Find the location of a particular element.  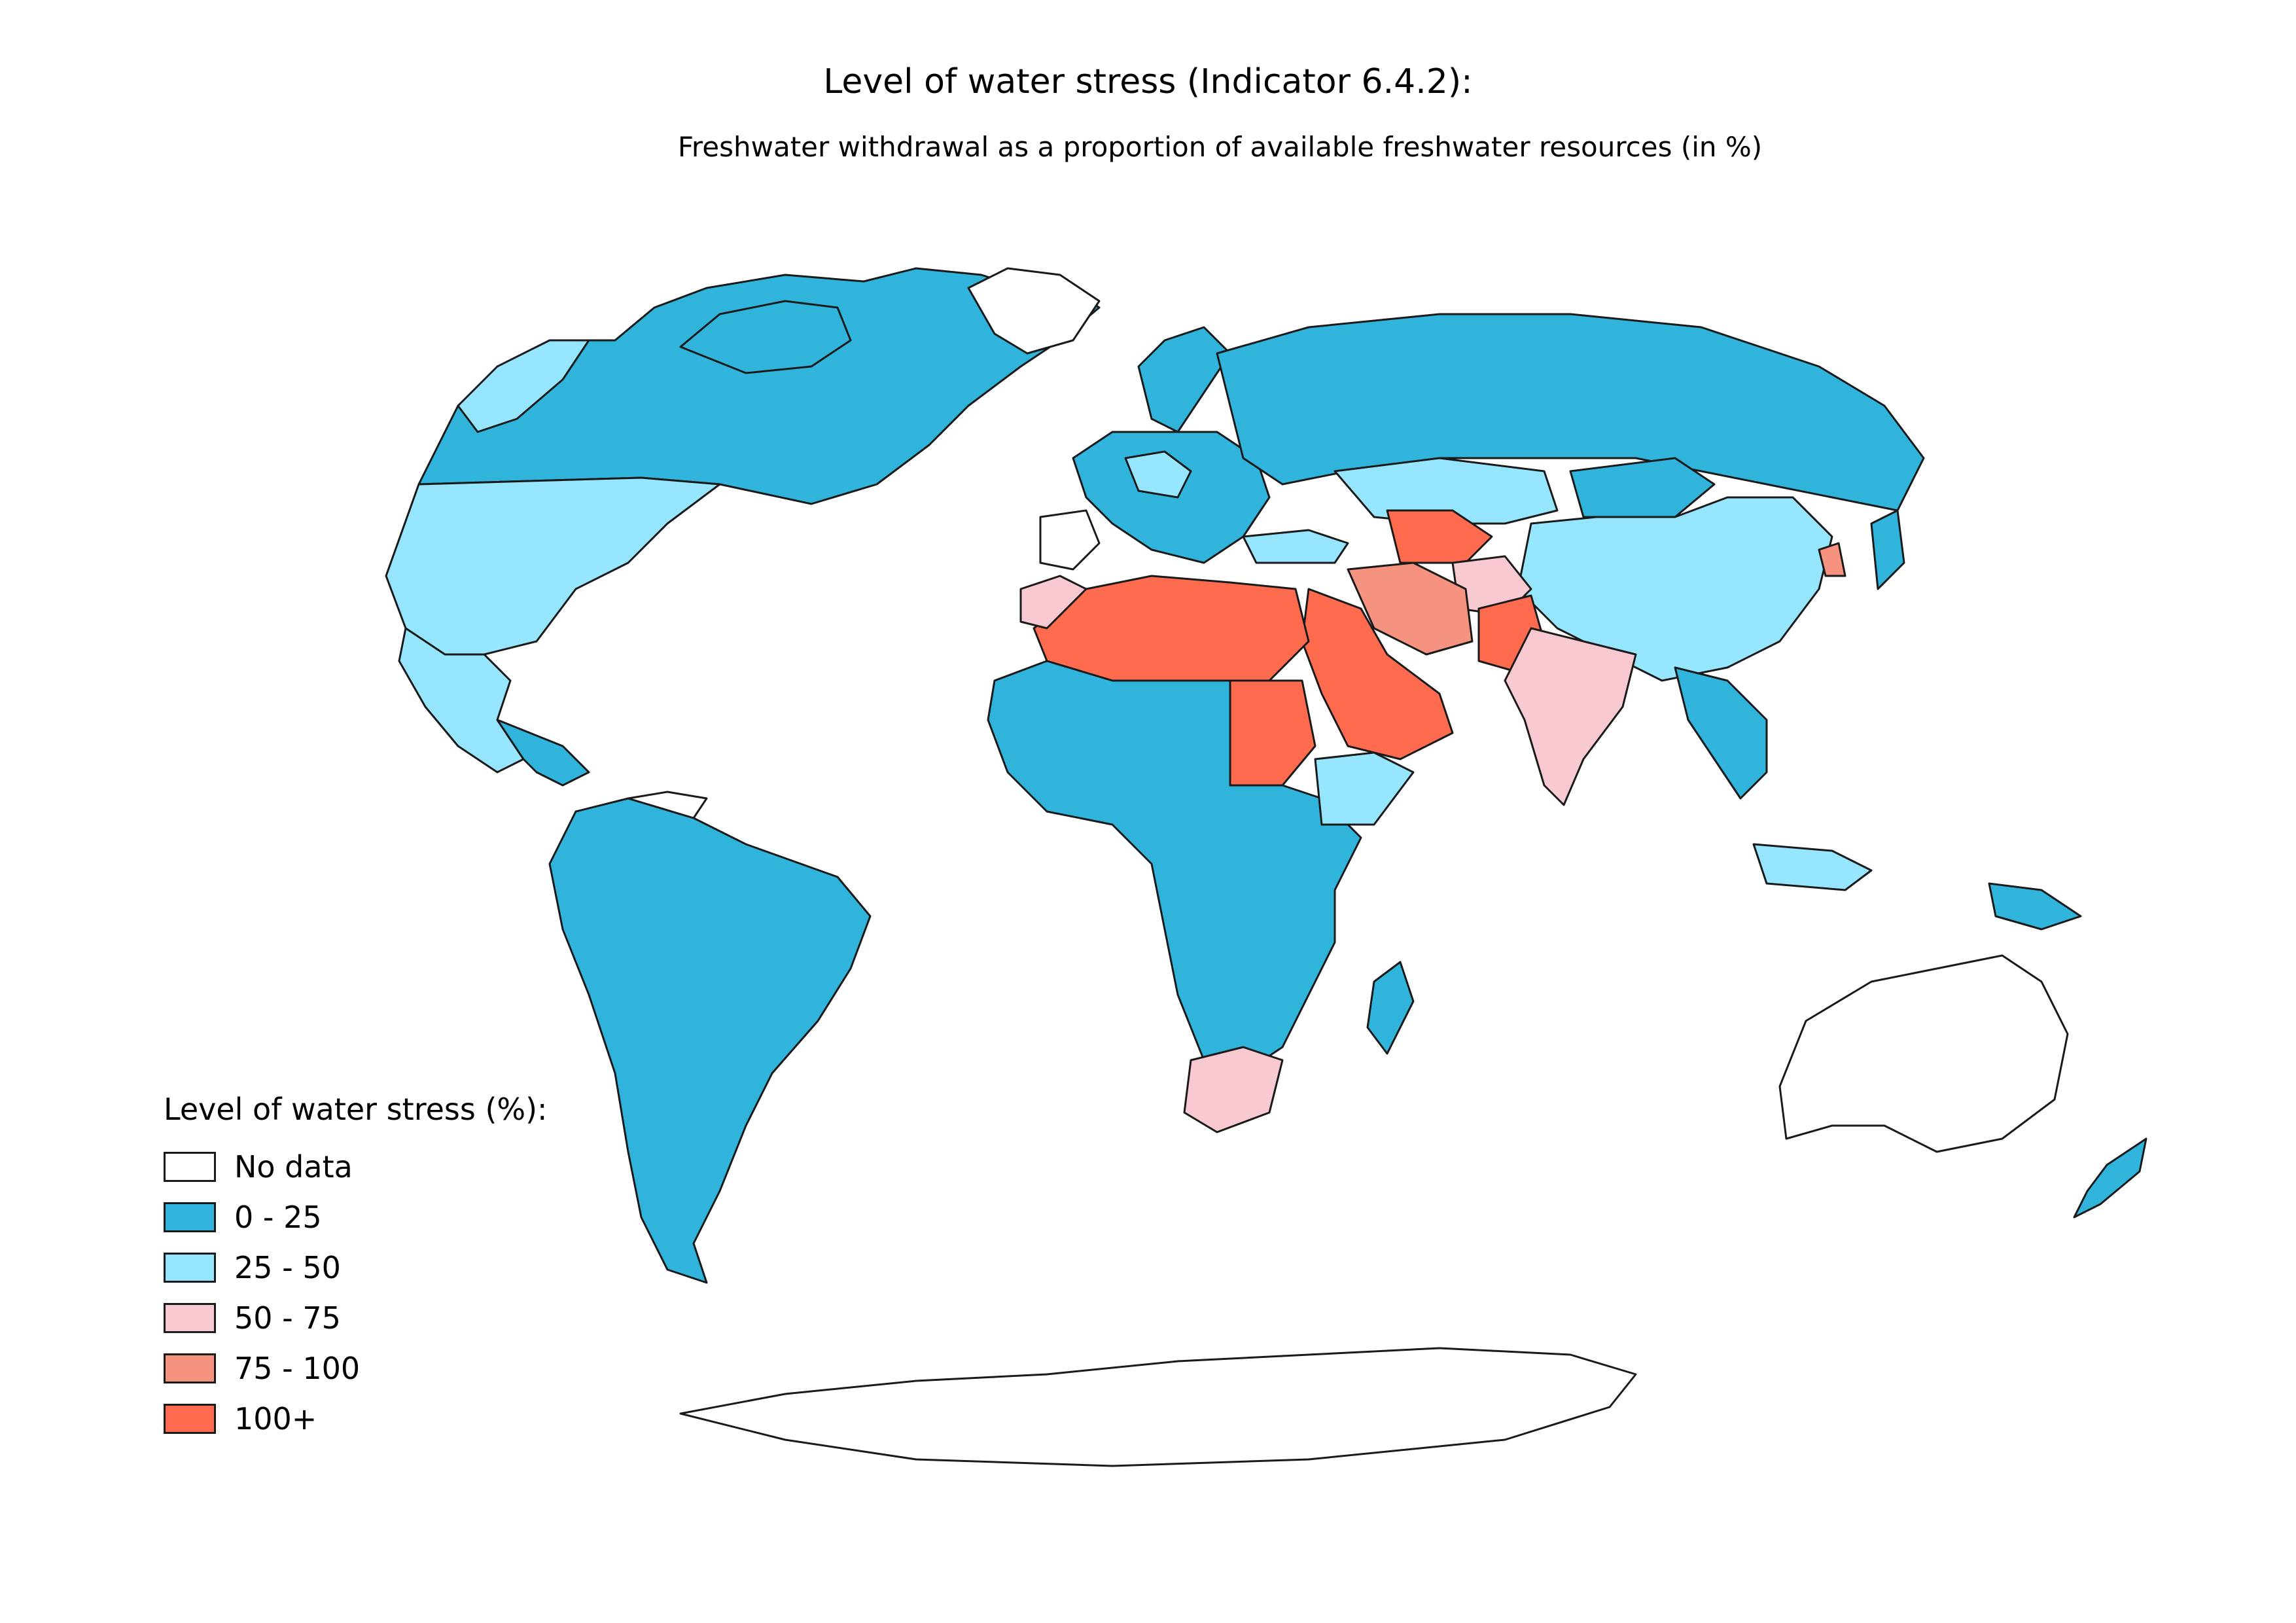

legend-label: 100+ is located at coordinates (275, 1418).